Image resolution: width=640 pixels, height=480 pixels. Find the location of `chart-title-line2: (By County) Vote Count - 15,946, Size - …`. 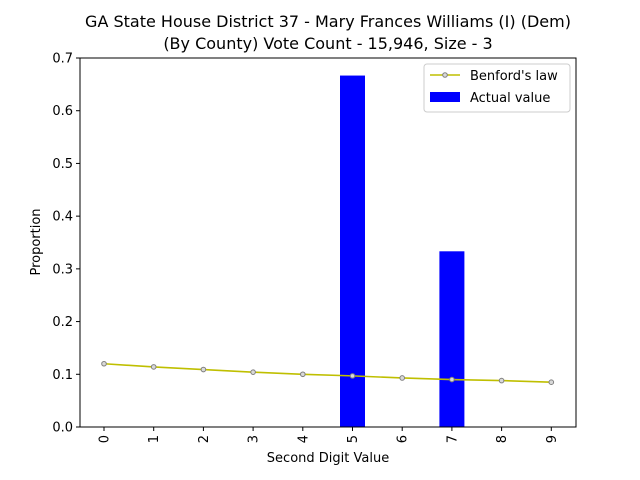

chart-title-line2: (By County) Vote Count - 15,946, Size - … is located at coordinates (327, 43).